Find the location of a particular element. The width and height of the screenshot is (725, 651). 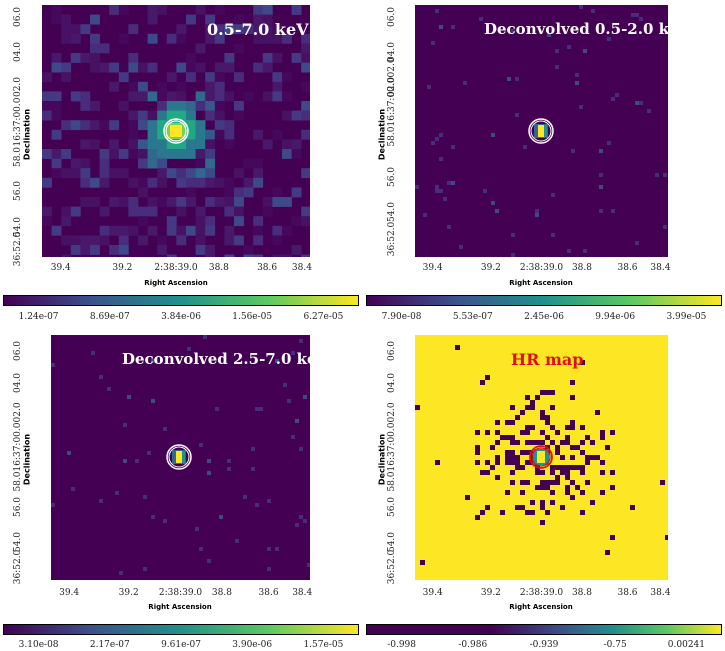

y-tick-label: 36:52.0 is located at coordinates (18, 249).